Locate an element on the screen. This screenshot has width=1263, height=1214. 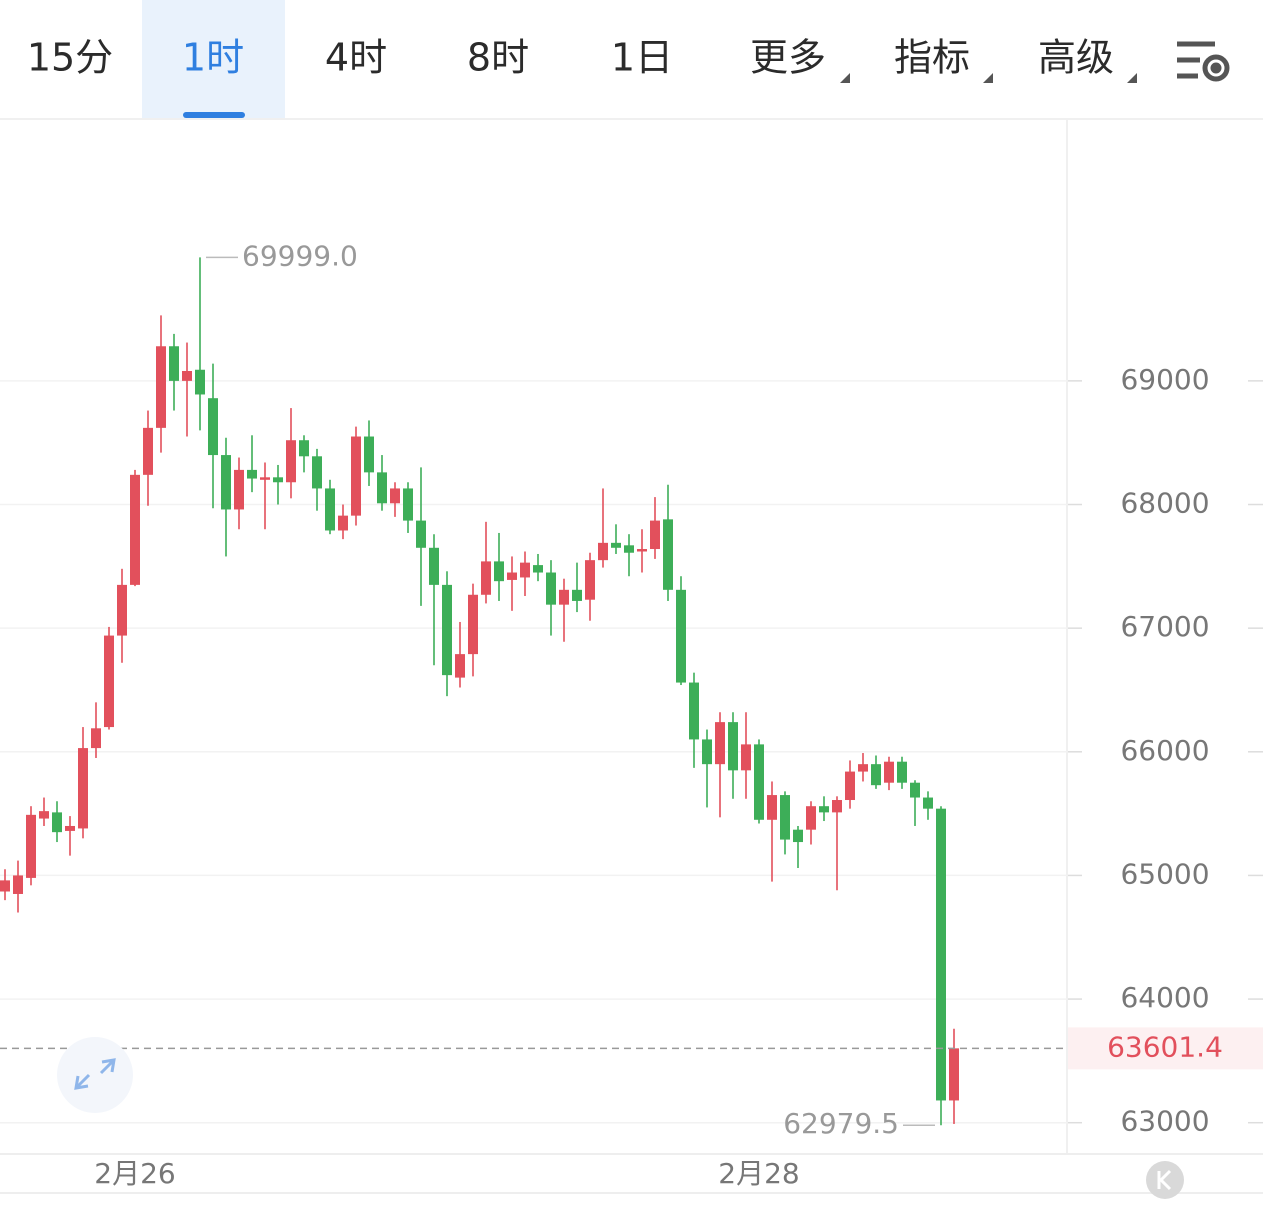
active-tab-bg is located at coordinates (213, 59).